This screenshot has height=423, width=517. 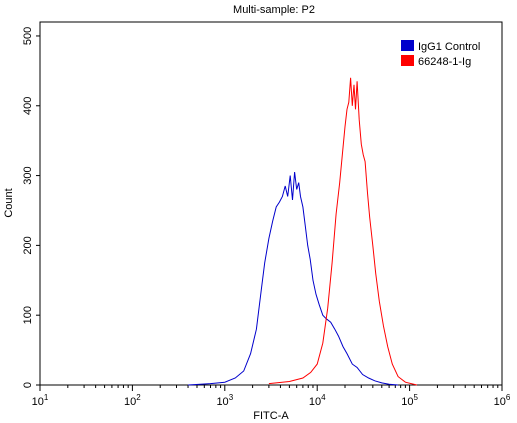 I want to click on x-tick-label: 10², so click(x=132, y=400).